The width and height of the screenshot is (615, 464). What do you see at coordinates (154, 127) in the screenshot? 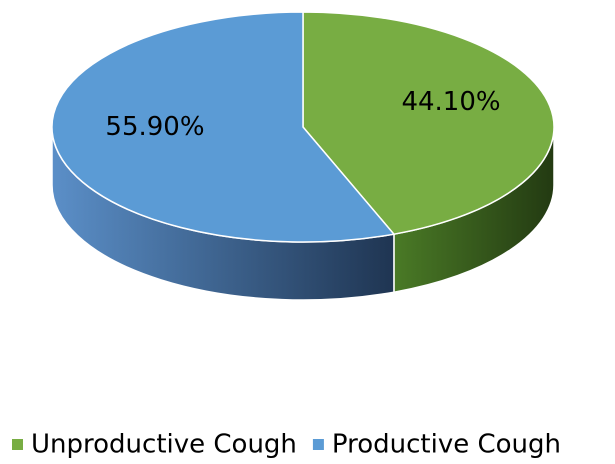
I see `data-label: 55.90%` at bounding box center [154, 127].